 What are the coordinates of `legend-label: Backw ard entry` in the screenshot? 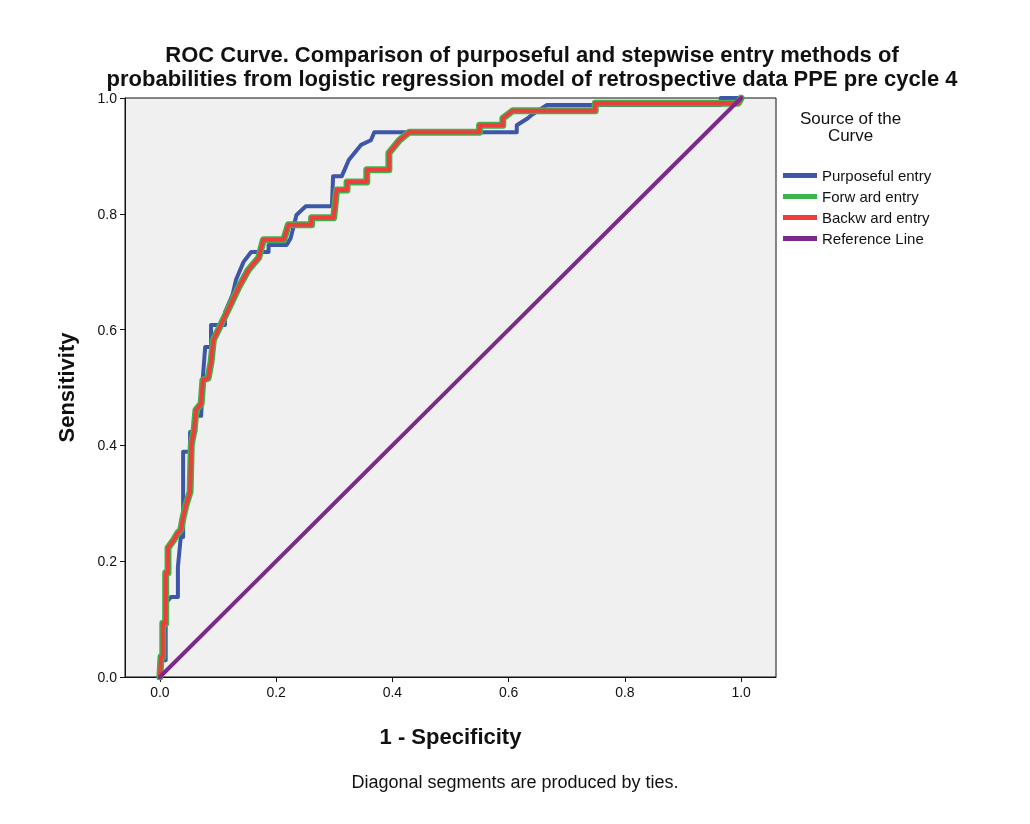 It's located at (876, 217).